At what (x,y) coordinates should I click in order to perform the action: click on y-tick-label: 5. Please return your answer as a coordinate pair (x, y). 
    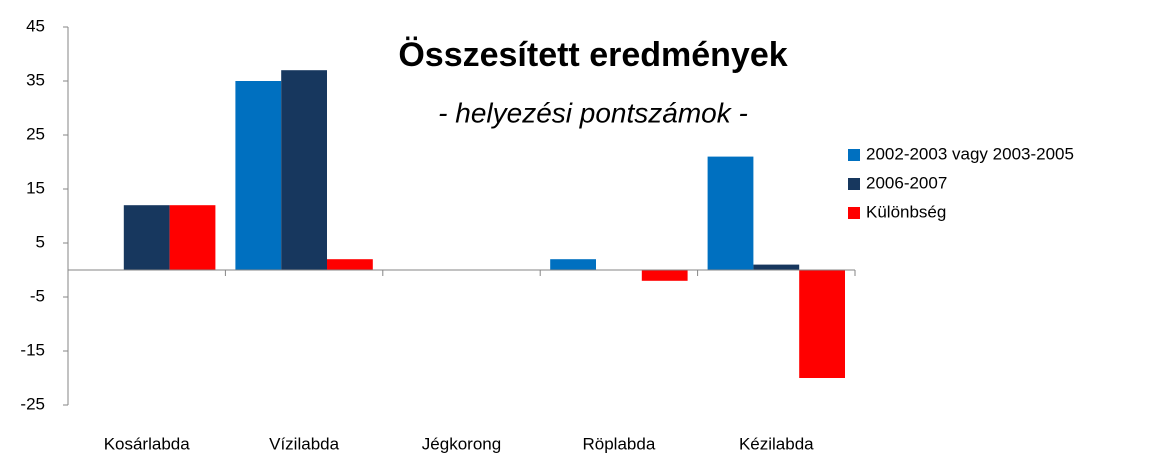
    Looking at the image, I should click on (40, 241).